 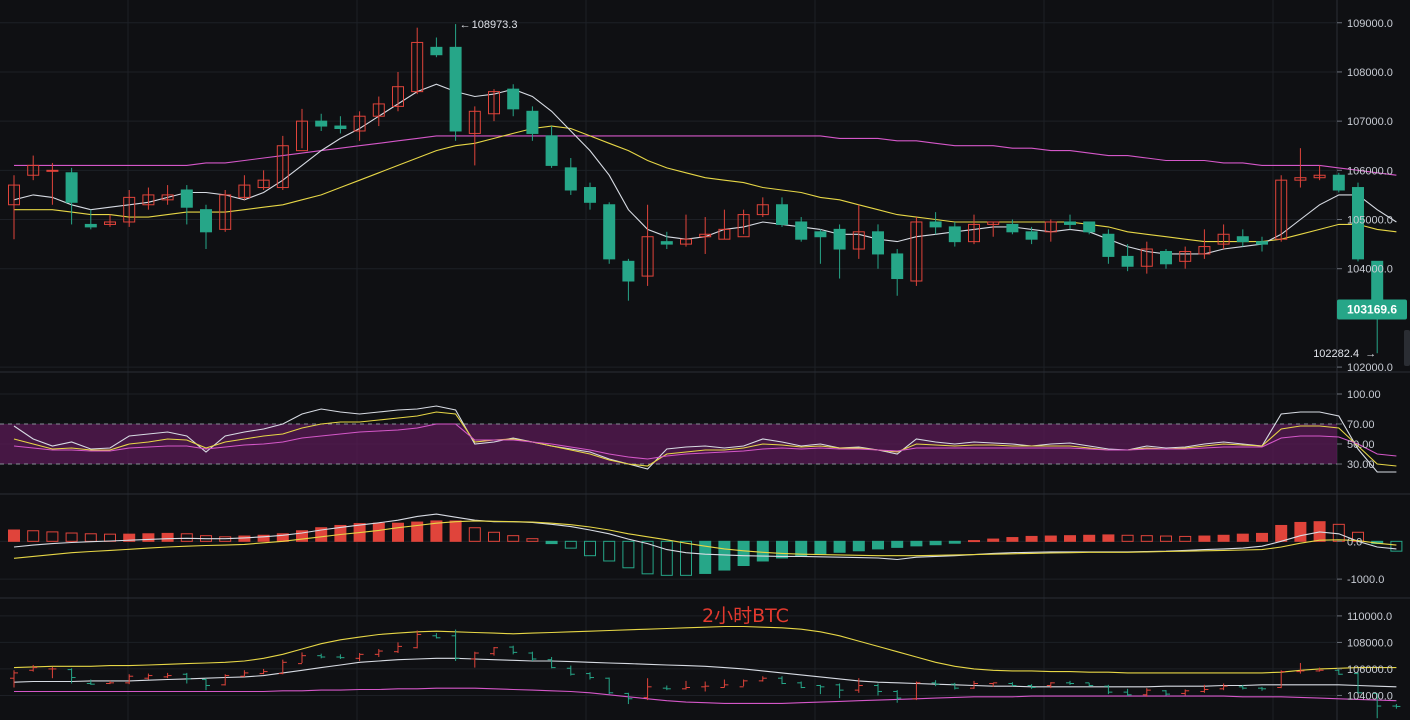 I want to click on mini-price-panel, so click(x=705, y=672).